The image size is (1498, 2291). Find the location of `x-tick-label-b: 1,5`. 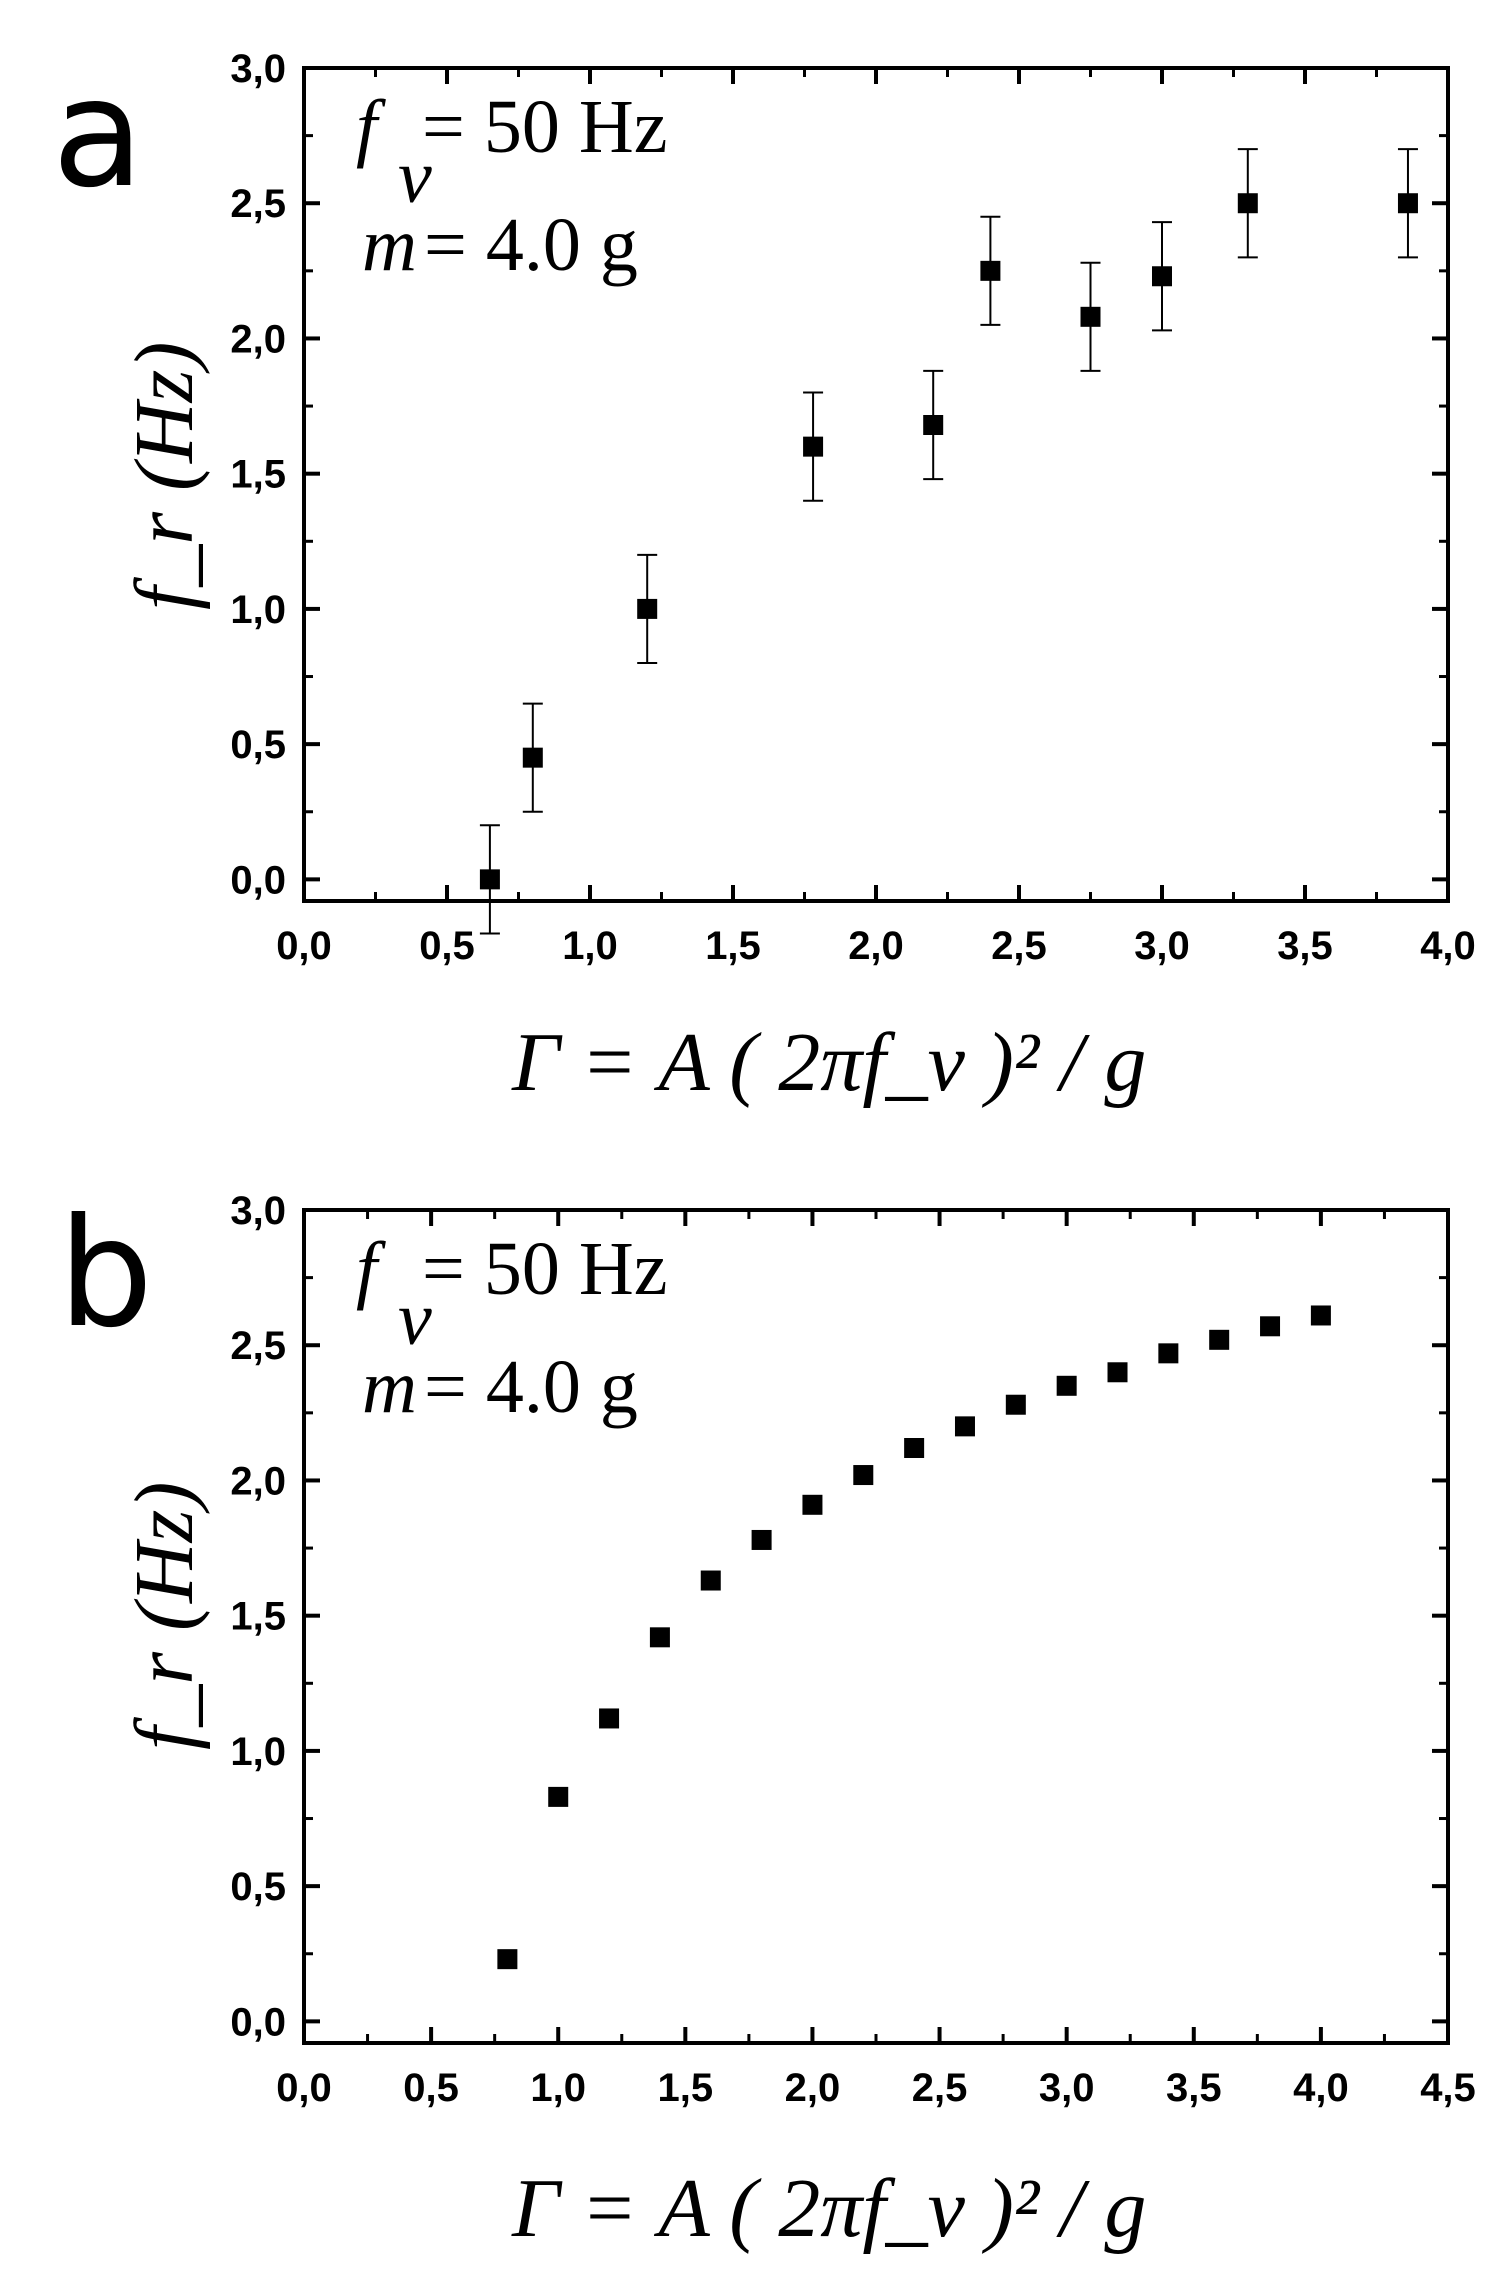

x-tick-label-b: 1,5 is located at coordinates (686, 2088).